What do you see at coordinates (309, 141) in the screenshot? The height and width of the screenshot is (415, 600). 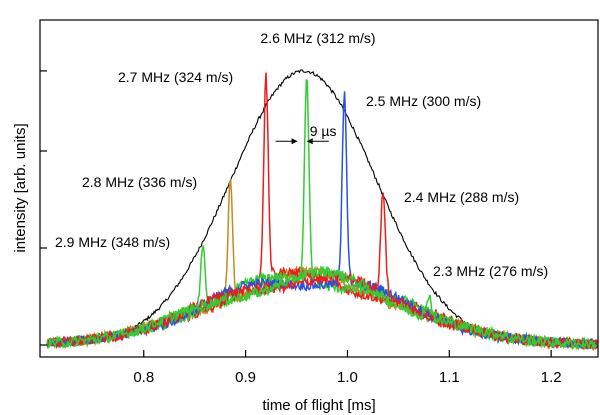 I see `interval-arrowhead-right` at bounding box center [309, 141].